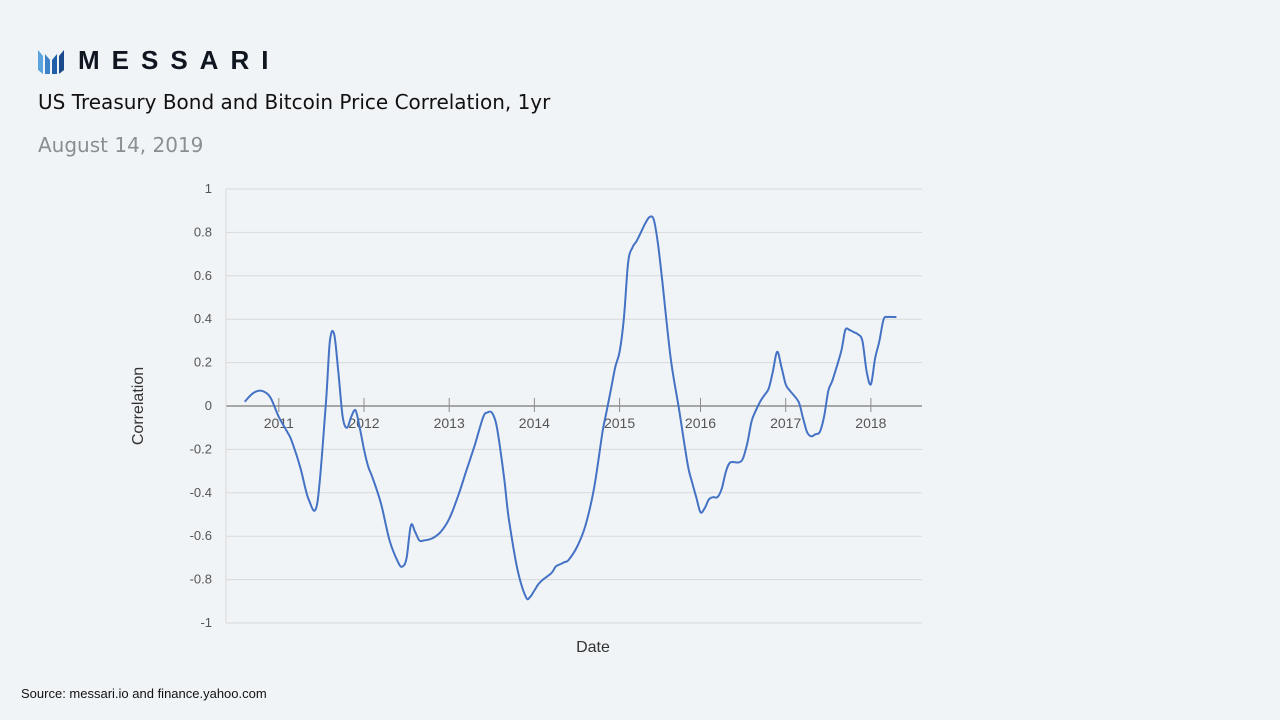 This screenshot has width=1280, height=720. I want to click on x-tick-label: 2017, so click(785, 423).